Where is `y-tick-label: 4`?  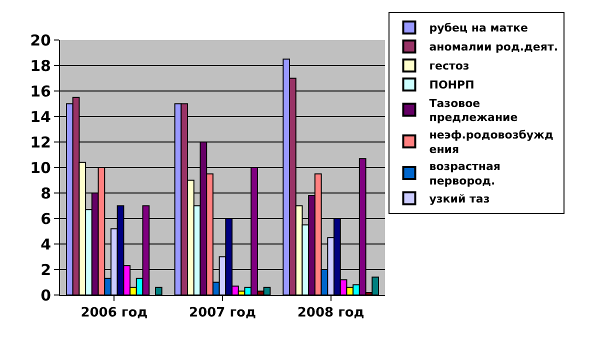
y-tick-label: 4 is located at coordinates (45, 244).